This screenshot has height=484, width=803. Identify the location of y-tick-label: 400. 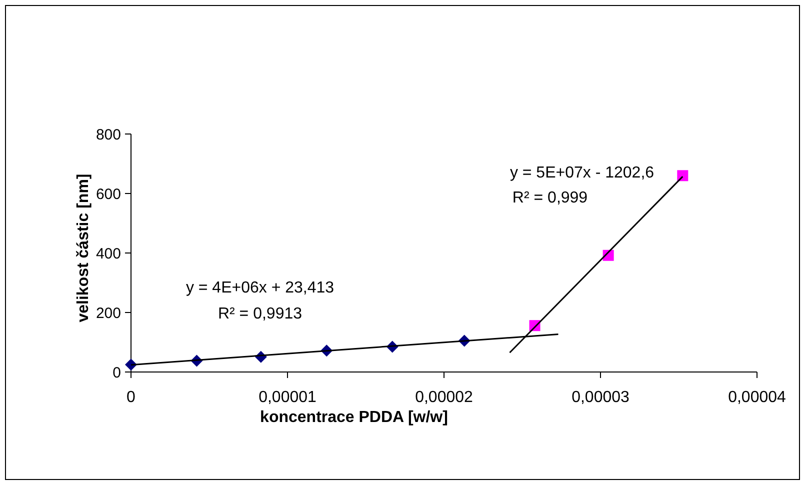
(108, 253).